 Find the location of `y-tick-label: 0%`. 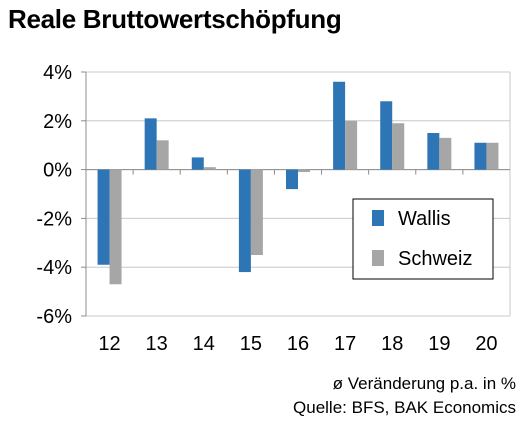

y-tick-label: 0% is located at coordinates (57, 171).